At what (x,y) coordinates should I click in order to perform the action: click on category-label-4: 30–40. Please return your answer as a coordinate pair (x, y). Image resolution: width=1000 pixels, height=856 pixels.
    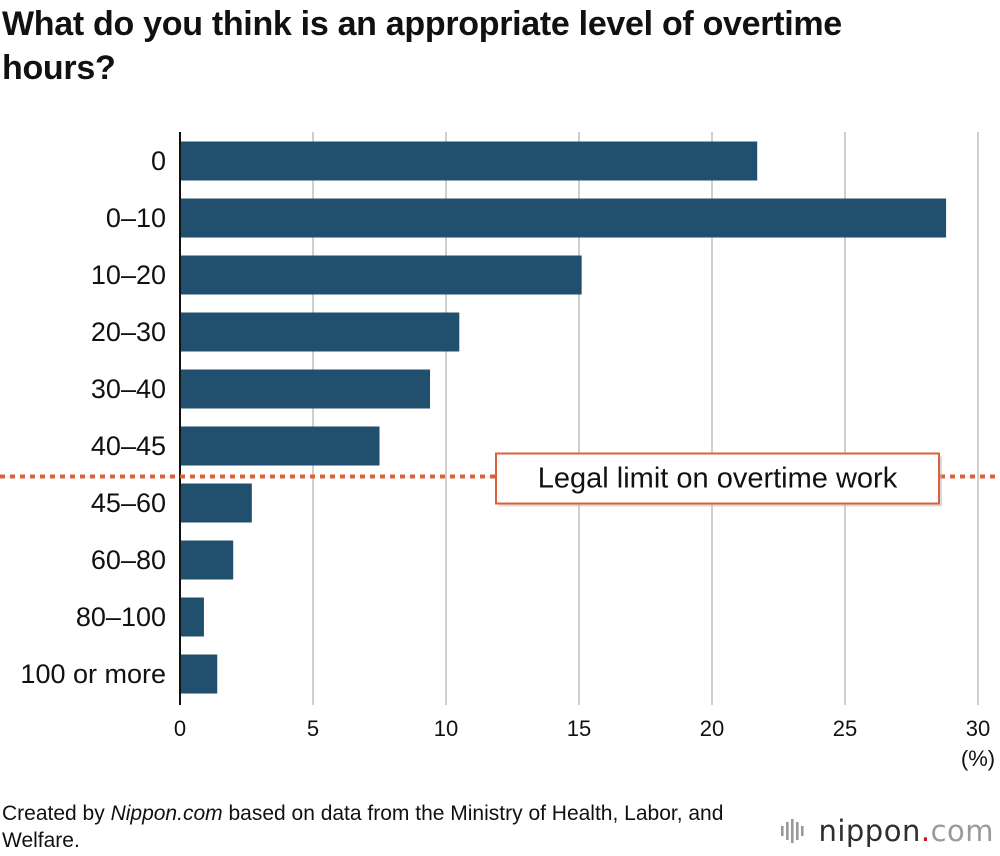
    Looking at the image, I should click on (128, 389).